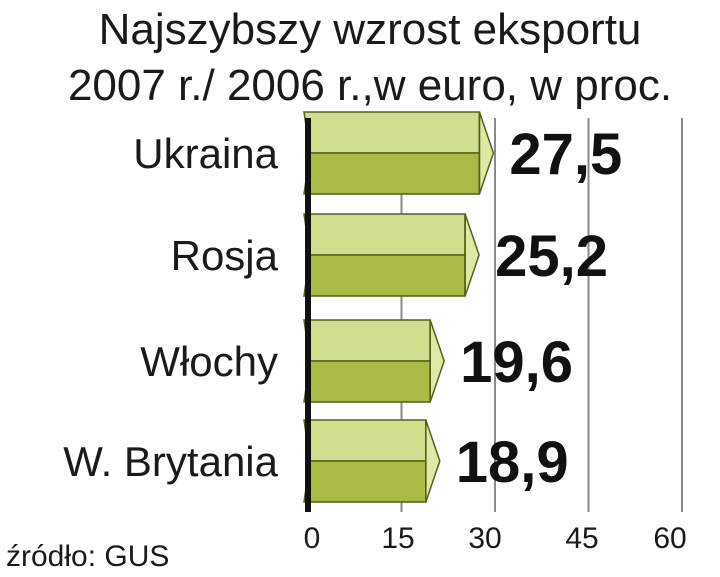 Image resolution: width=720 pixels, height=577 pixels. I want to click on bar-0-top, so click(392, 132).